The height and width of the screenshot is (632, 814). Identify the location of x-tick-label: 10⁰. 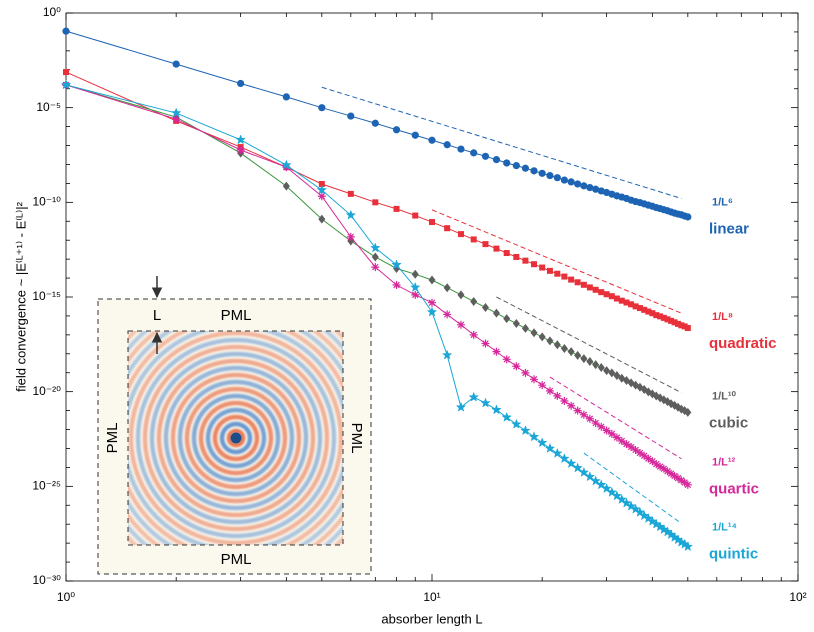
(66, 597).